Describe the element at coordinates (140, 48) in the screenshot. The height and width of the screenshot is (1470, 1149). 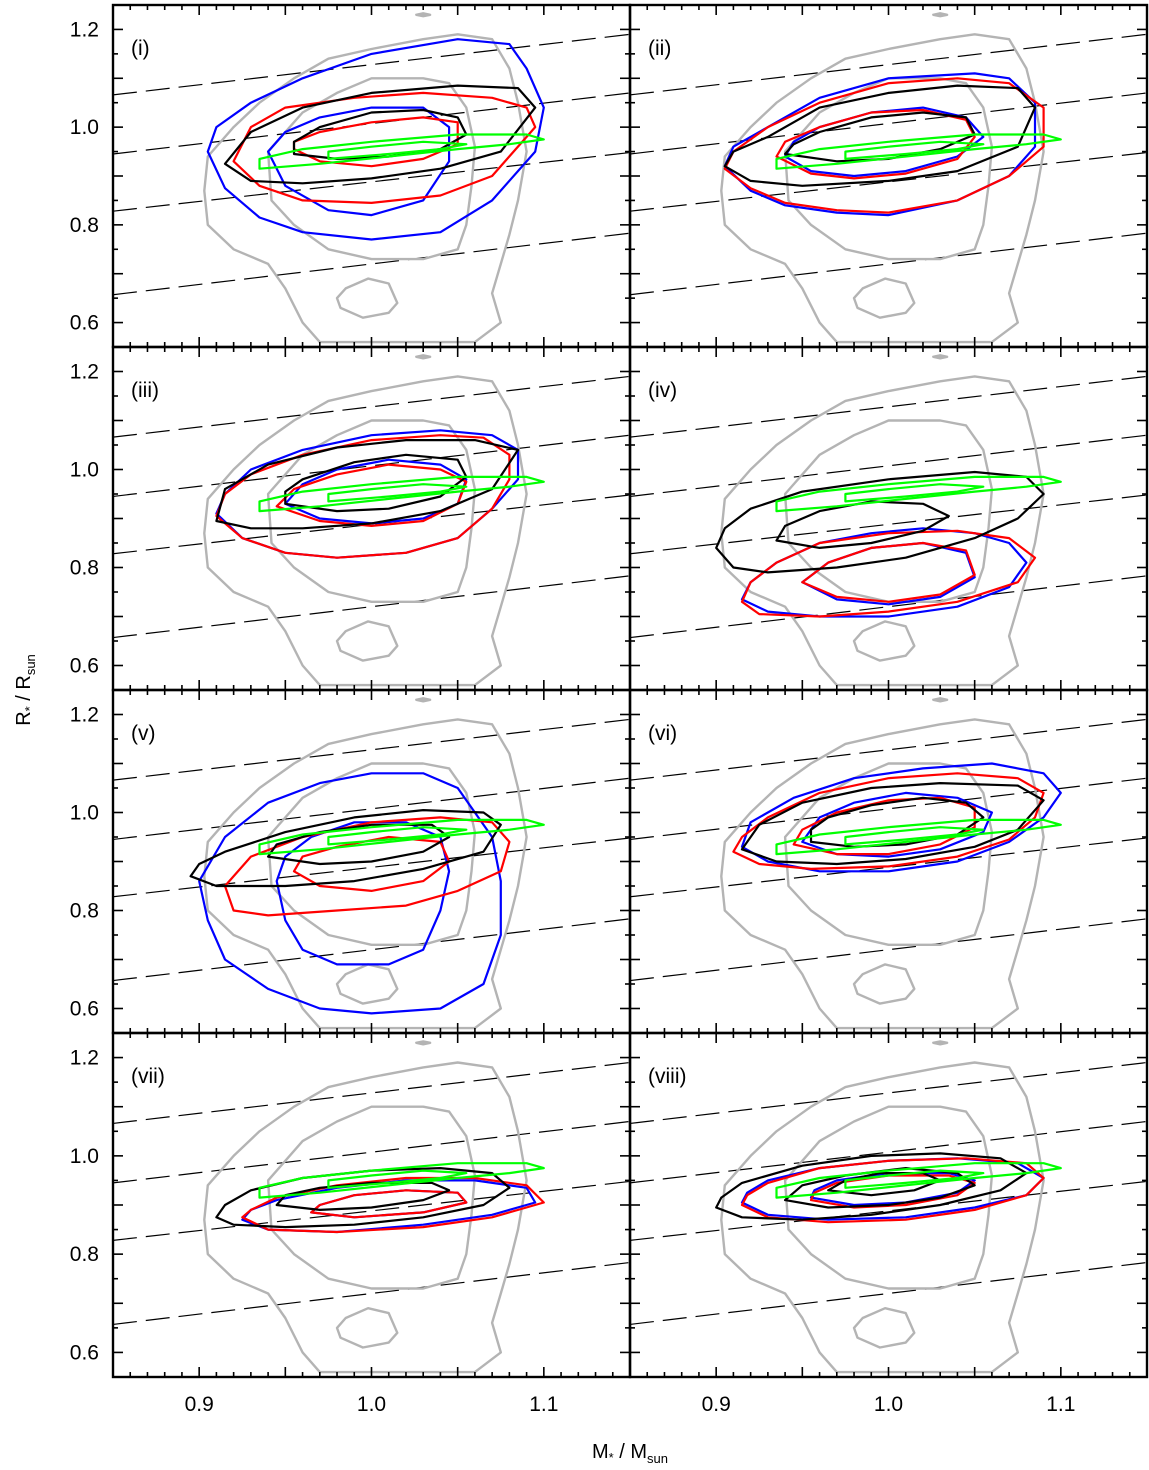
I see `panel-label: (i)` at that location.